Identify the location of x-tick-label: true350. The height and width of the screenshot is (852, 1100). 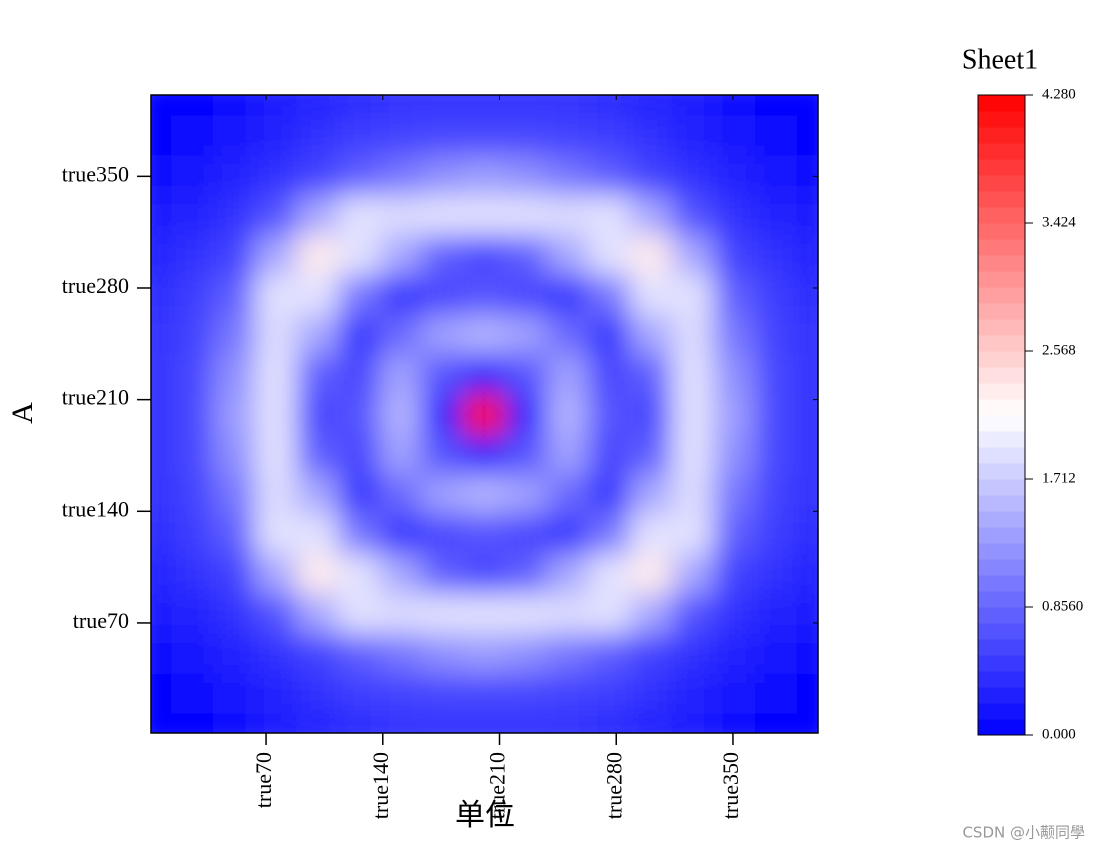
(730, 785).